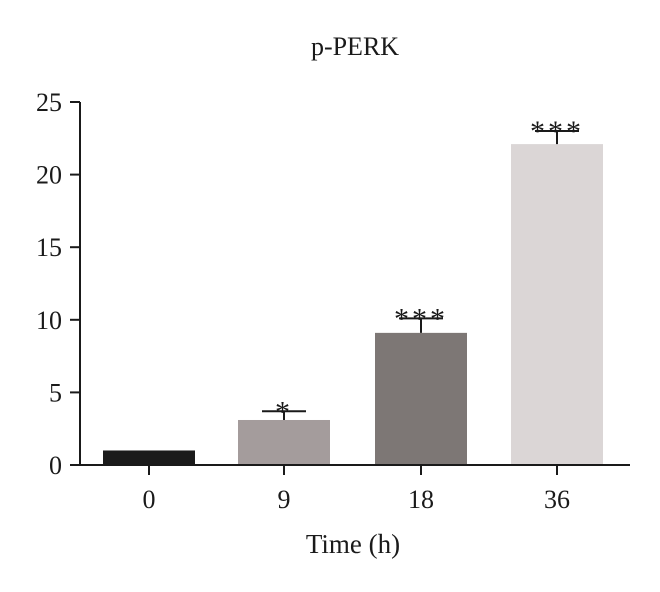 The image size is (660, 592). Describe the element at coordinates (421, 318) in the screenshot. I see `significance-mark-18: ***` at that location.